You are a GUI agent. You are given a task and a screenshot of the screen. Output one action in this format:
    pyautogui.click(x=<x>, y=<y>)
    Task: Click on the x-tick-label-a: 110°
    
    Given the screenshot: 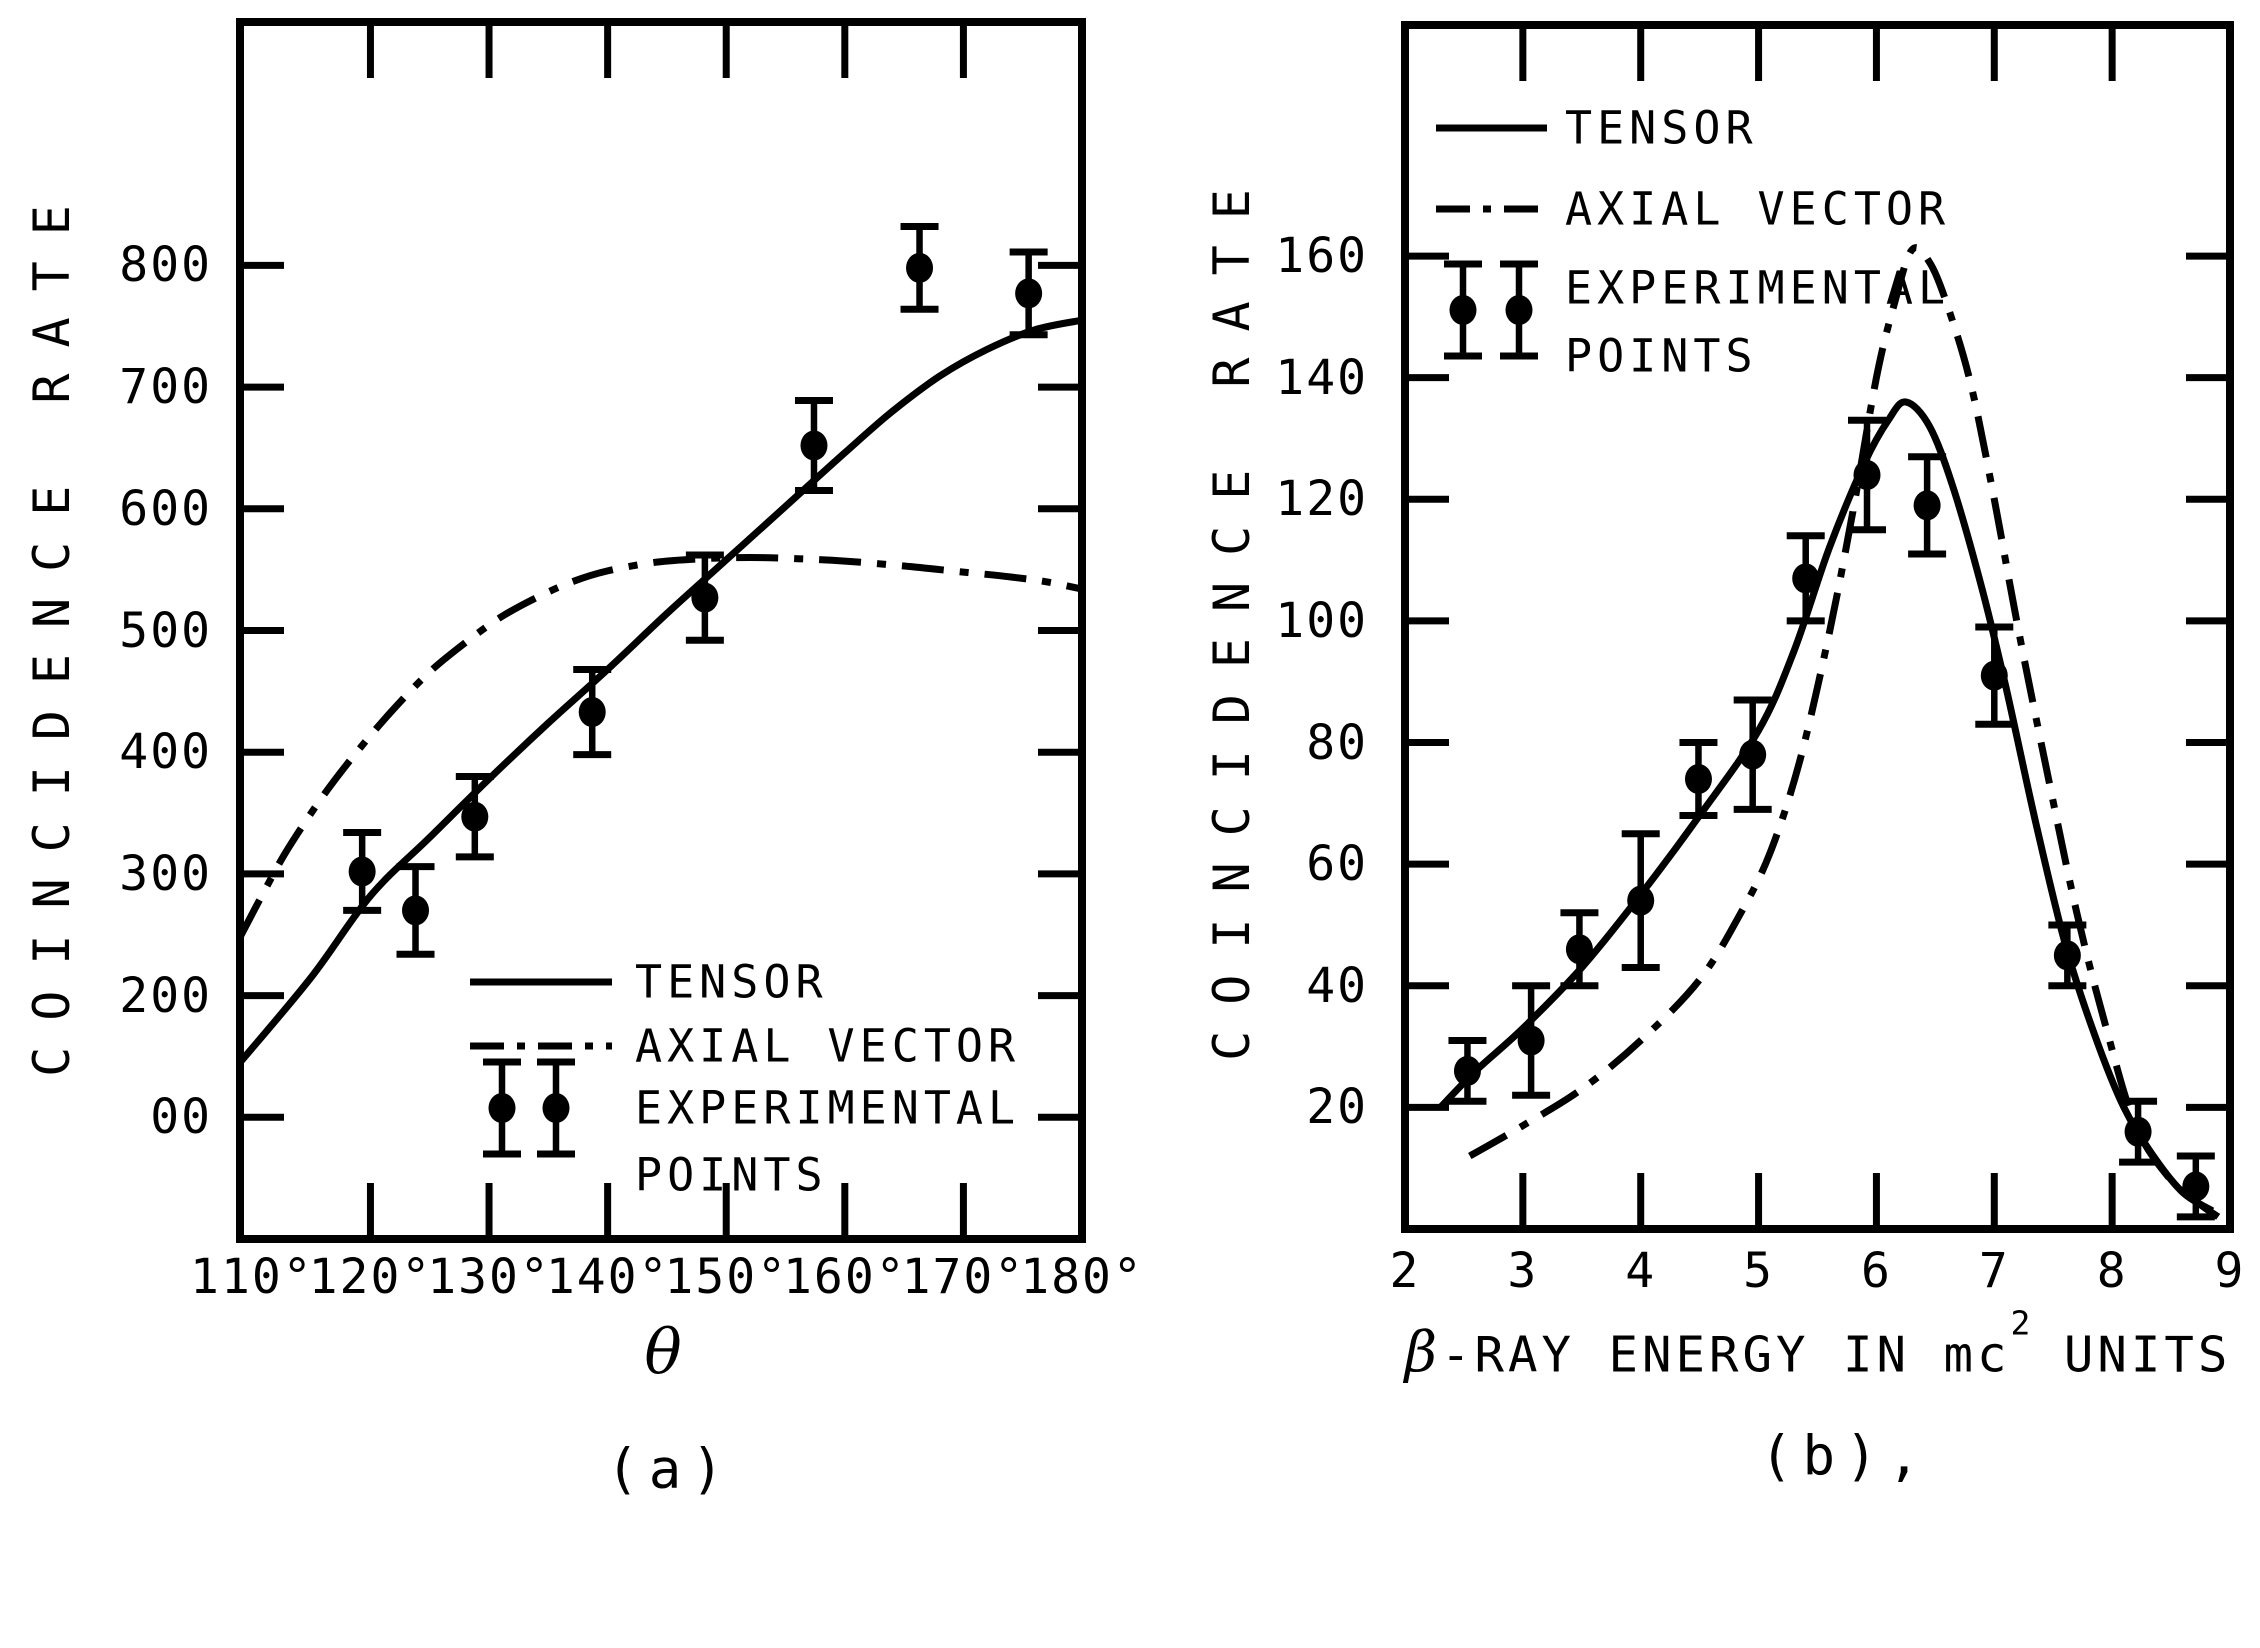 What is the action you would take?
    pyautogui.click(x=252, y=1277)
    